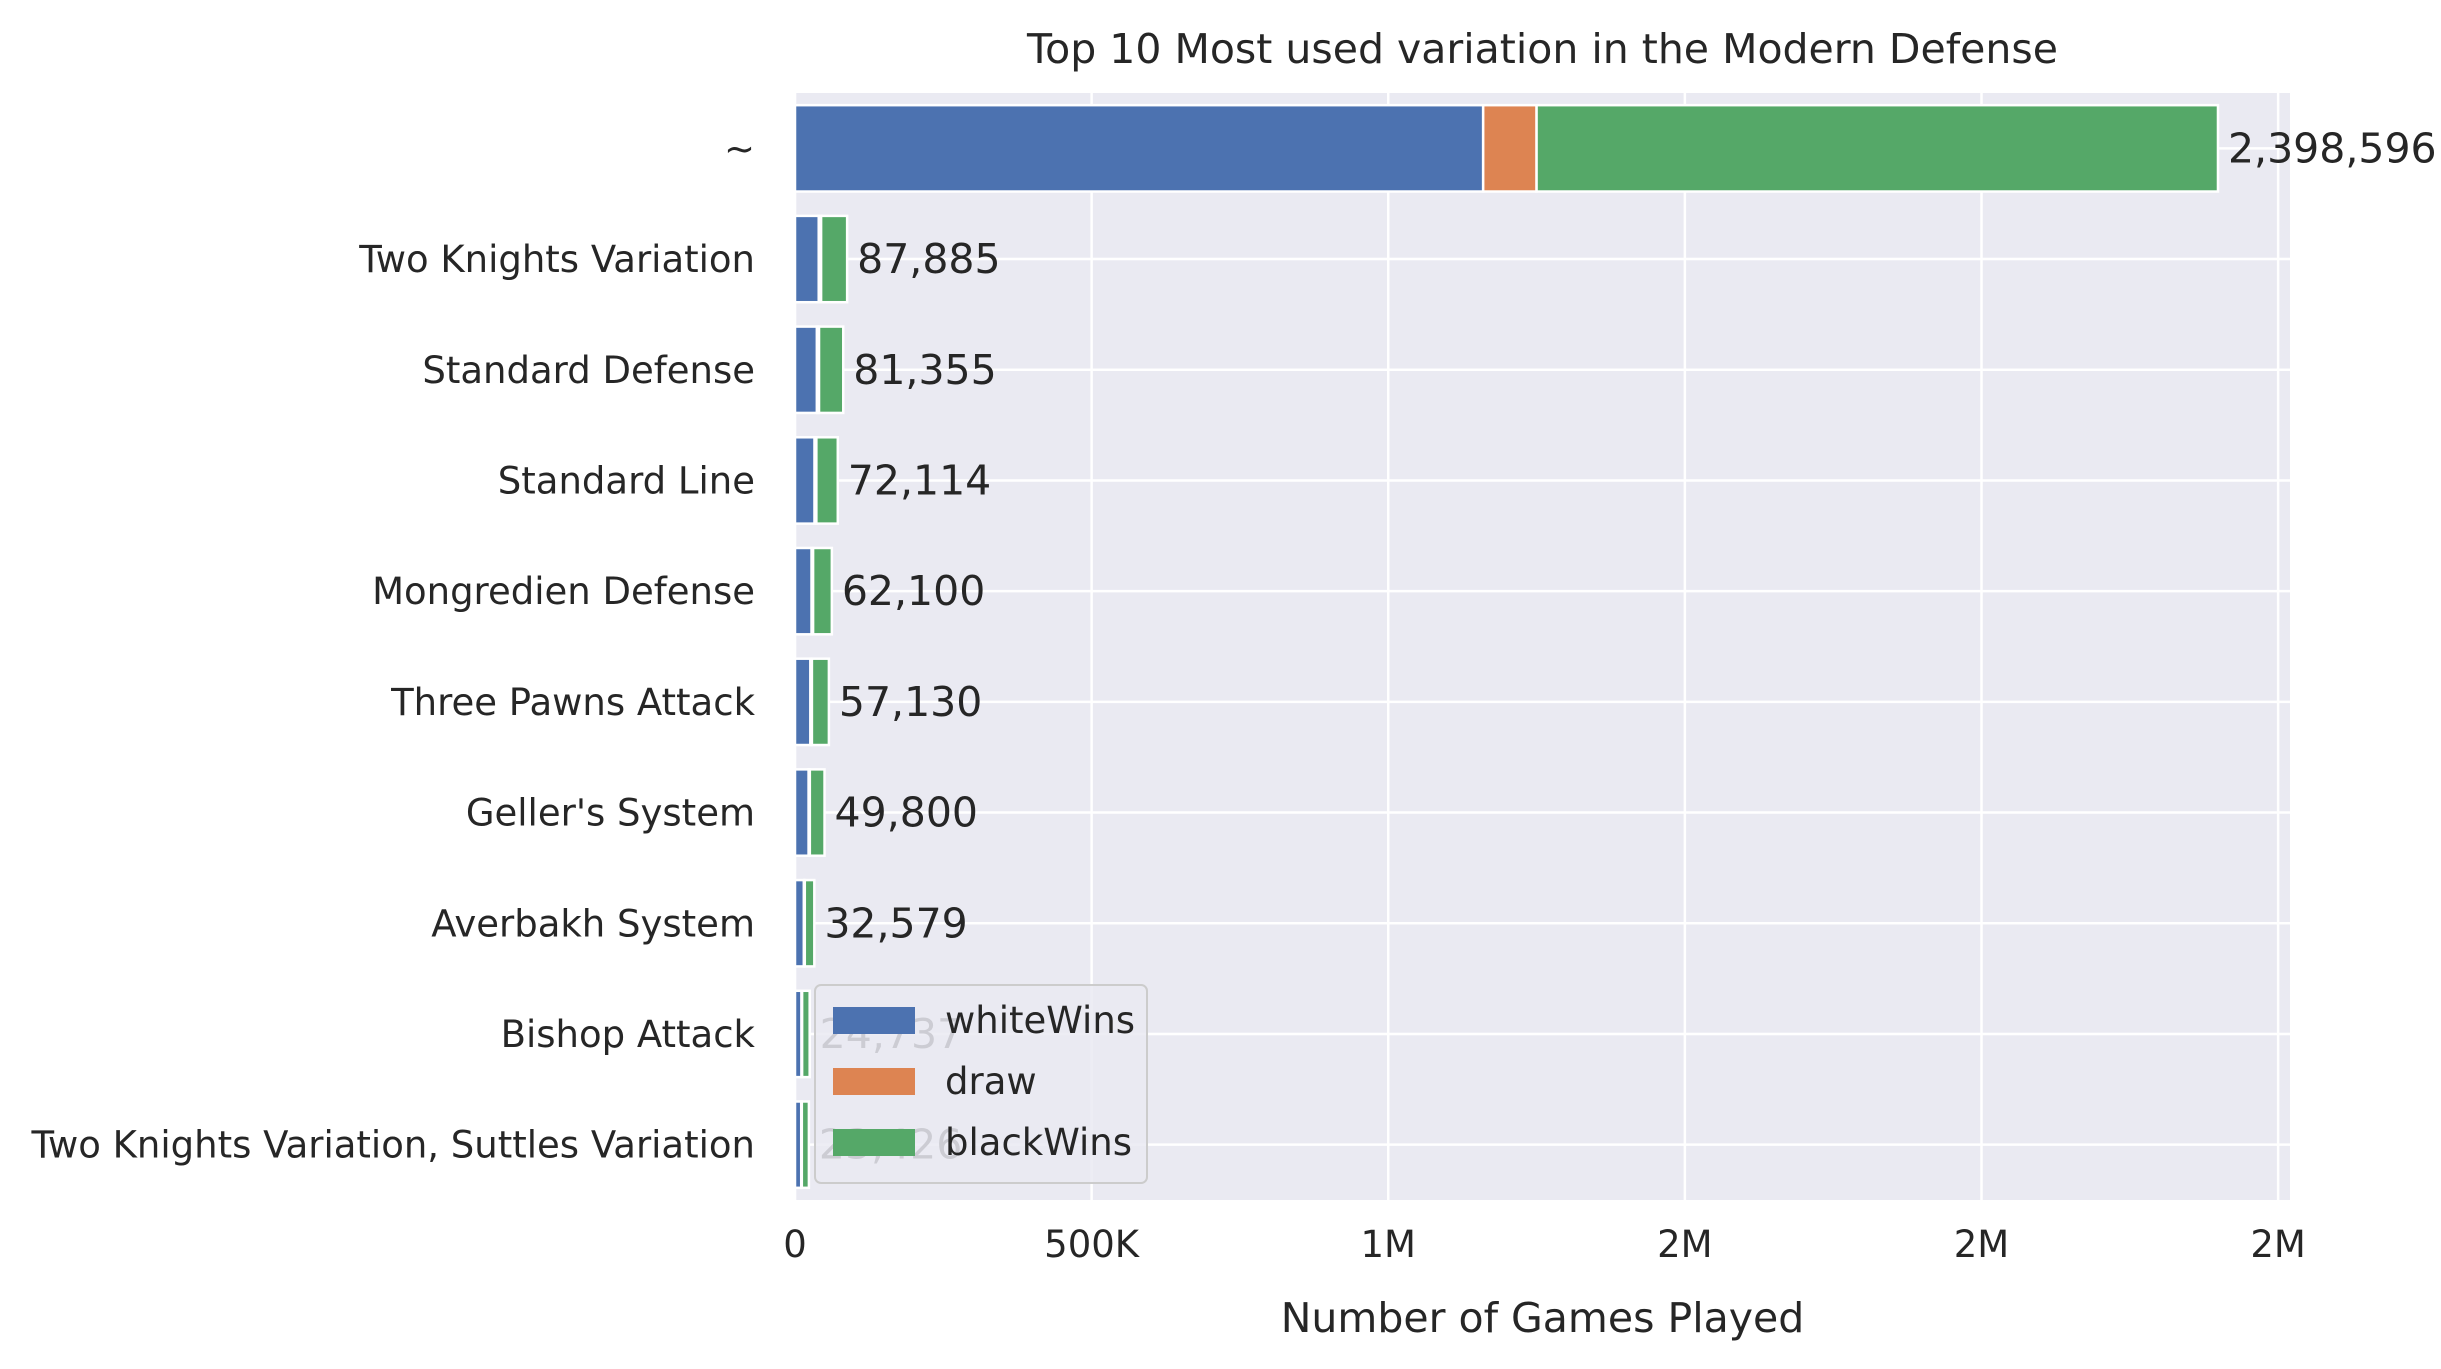  What do you see at coordinates (588, 370) in the screenshot?
I see `category-label: Standard Defense` at bounding box center [588, 370].